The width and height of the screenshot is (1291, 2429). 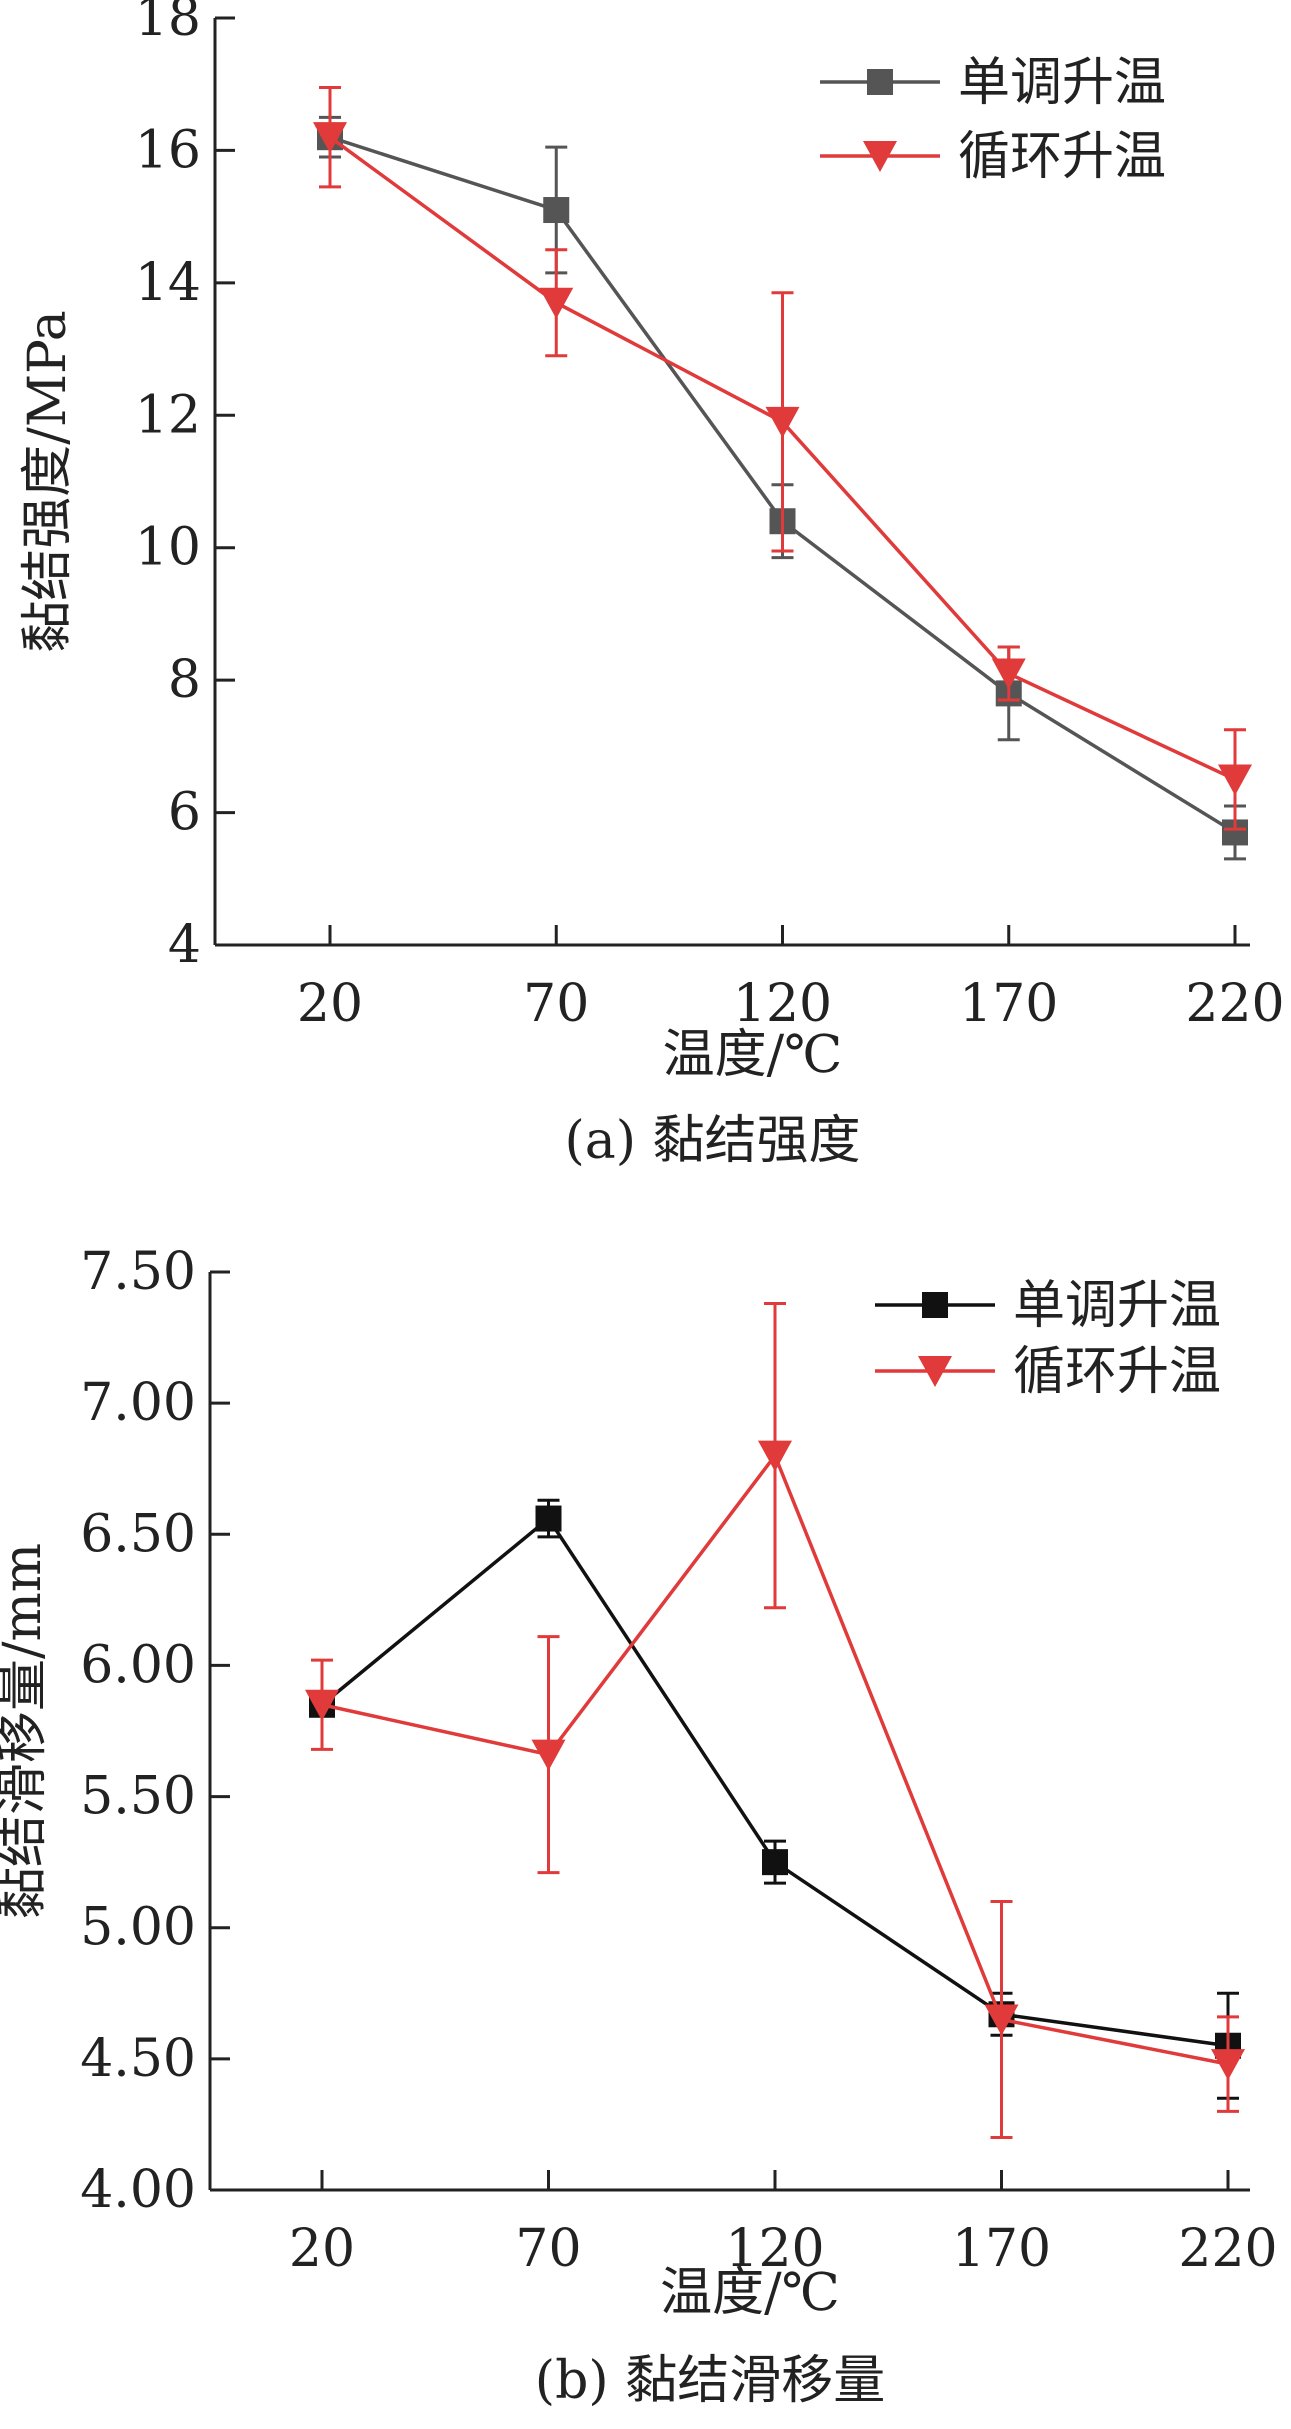 I want to click on y-tick-label: 14, so click(x=168, y=283).